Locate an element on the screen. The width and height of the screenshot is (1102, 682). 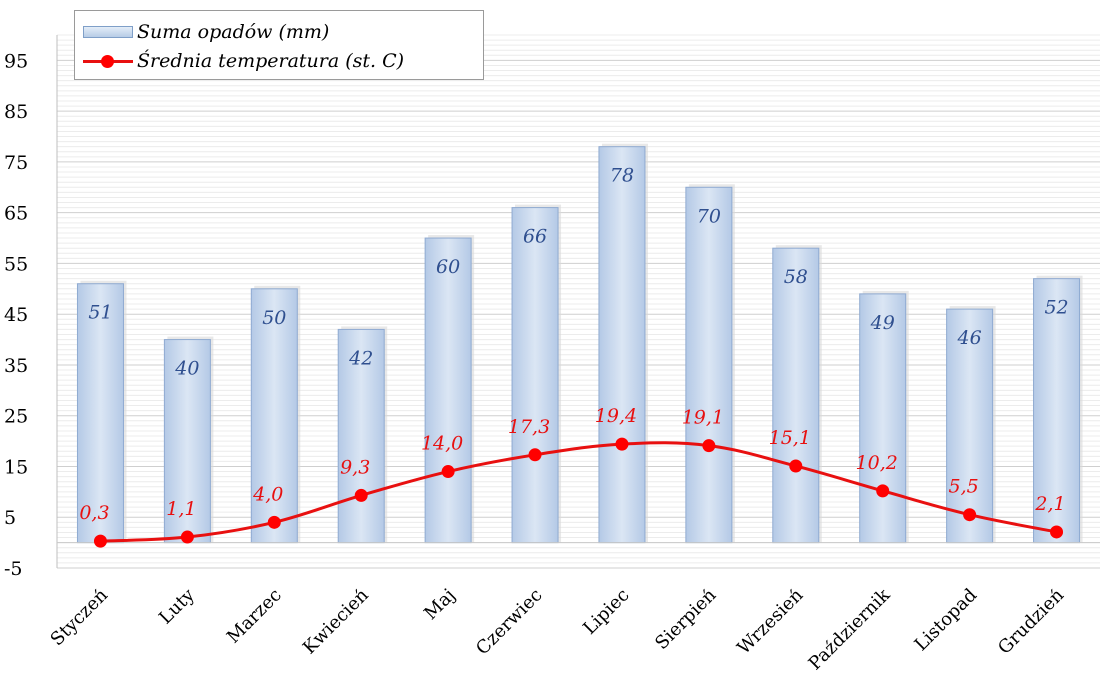
bar-data-label: 58 is located at coordinates (796, 277).